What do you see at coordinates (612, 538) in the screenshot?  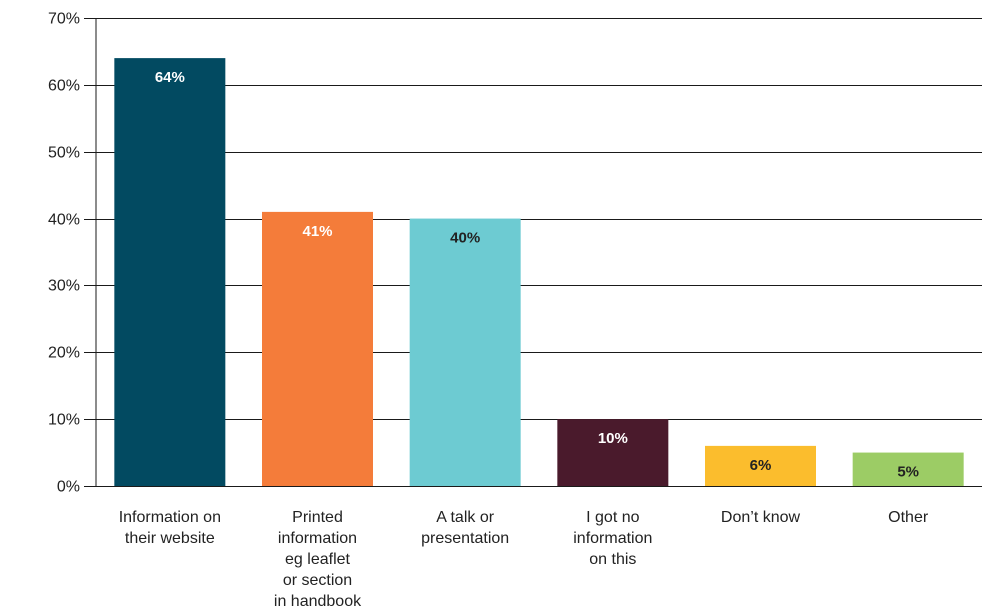 I see `x-tick-label-3: I got no information on this` at bounding box center [612, 538].